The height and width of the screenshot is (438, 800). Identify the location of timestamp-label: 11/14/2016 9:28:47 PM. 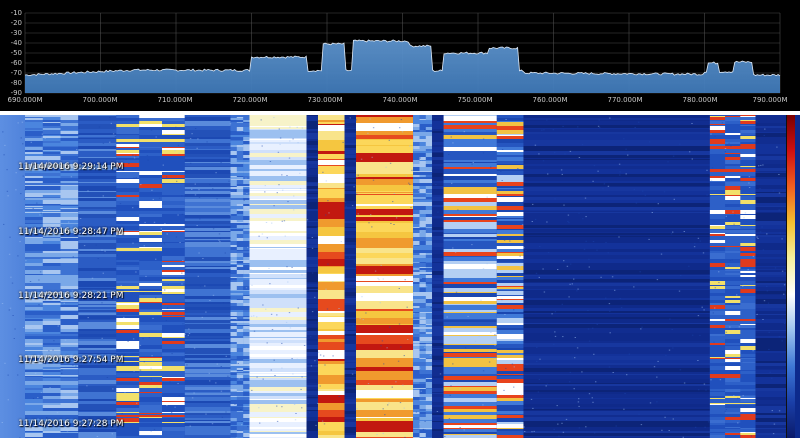
(71, 232).